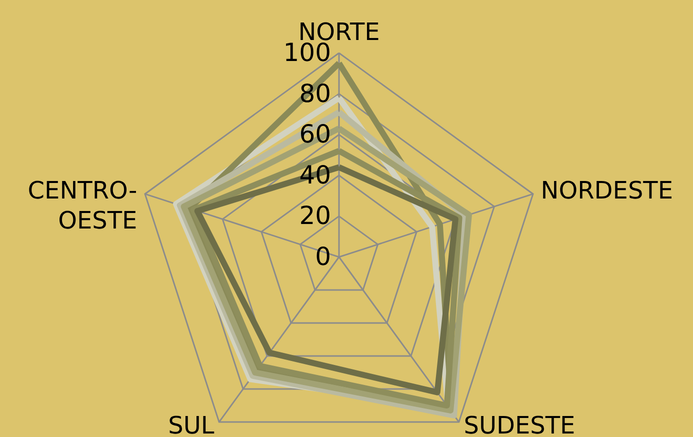  Describe the element at coordinates (83, 205) in the screenshot. I see `spoke-label: CENTRO-OESTE` at that location.